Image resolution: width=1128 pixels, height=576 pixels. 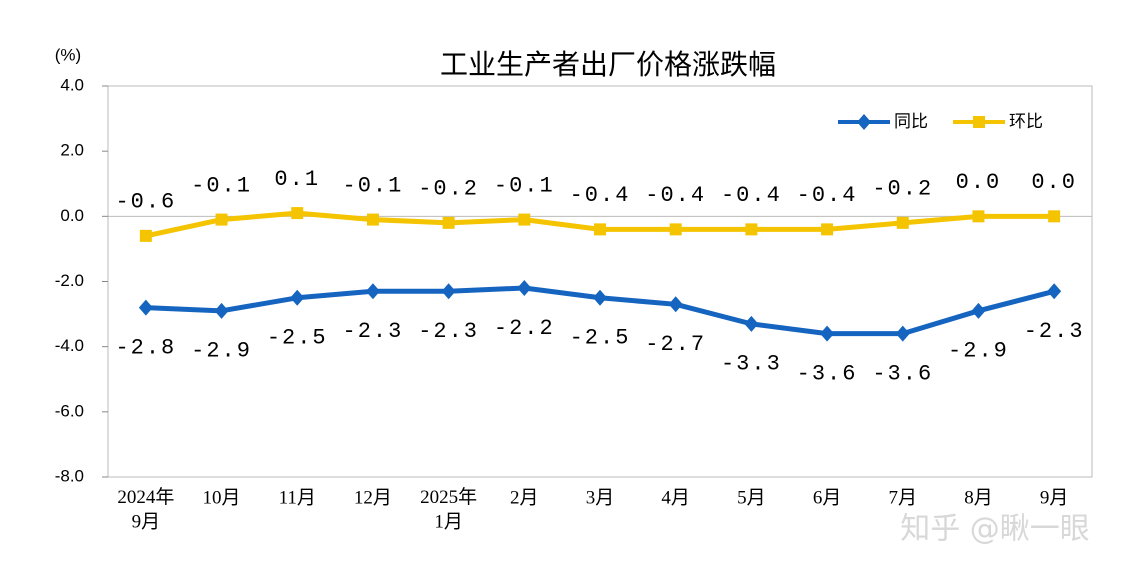 I want to click on watermark: 知乎 @瞅一眼, so click(x=995, y=529).